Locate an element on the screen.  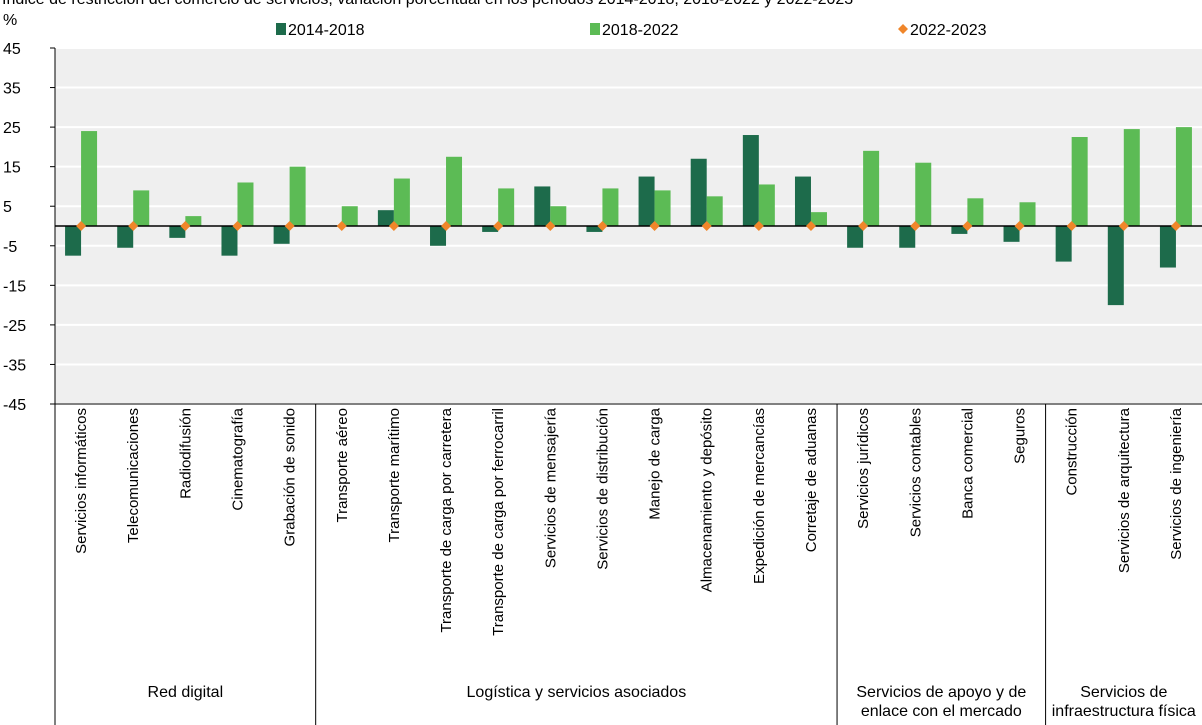
x-tick-label: Almacenamiento y depósito is located at coordinates (707, 500).